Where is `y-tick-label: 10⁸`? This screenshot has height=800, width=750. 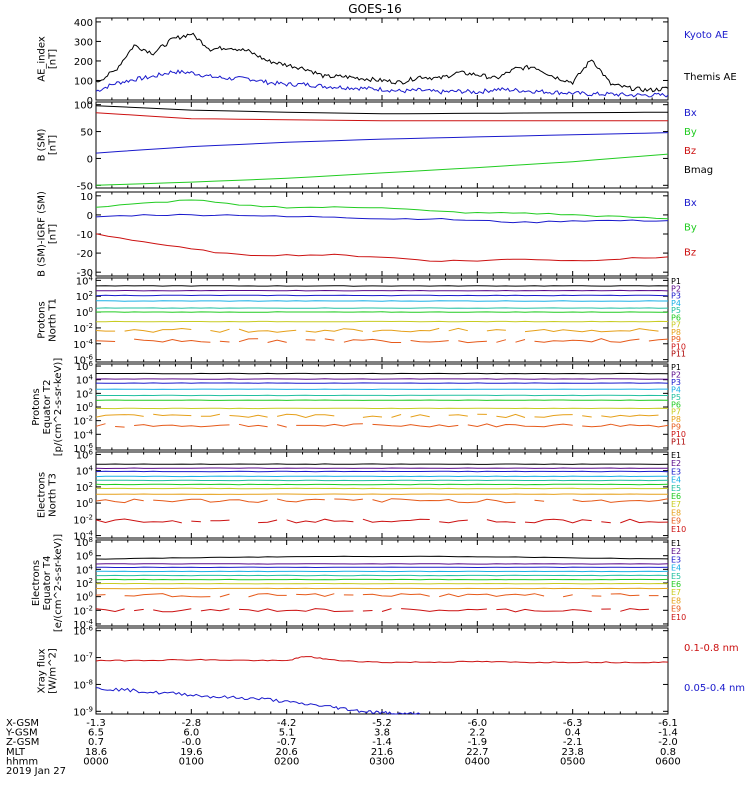 y-tick-label: 10⁸ is located at coordinates (84, 542).